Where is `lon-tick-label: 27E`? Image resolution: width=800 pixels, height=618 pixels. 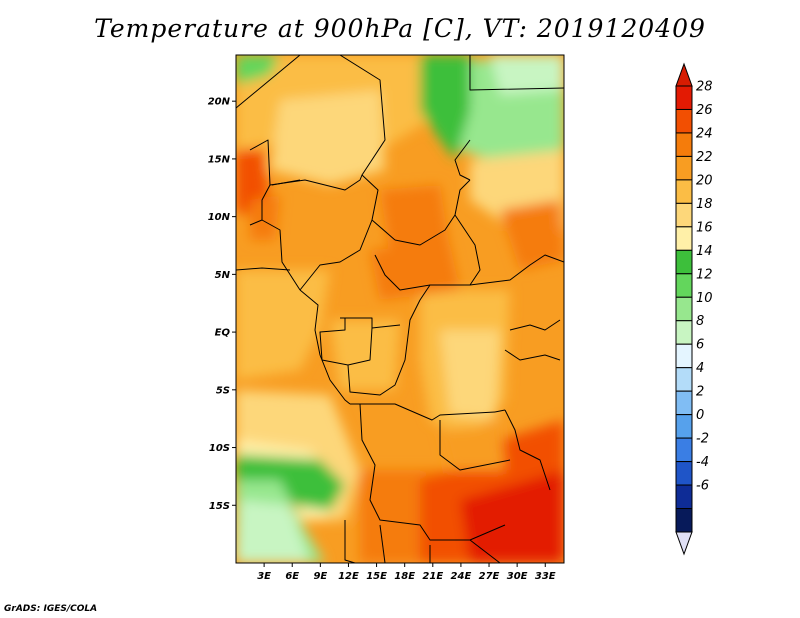 lon-tick-label: 27E is located at coordinates (489, 576).